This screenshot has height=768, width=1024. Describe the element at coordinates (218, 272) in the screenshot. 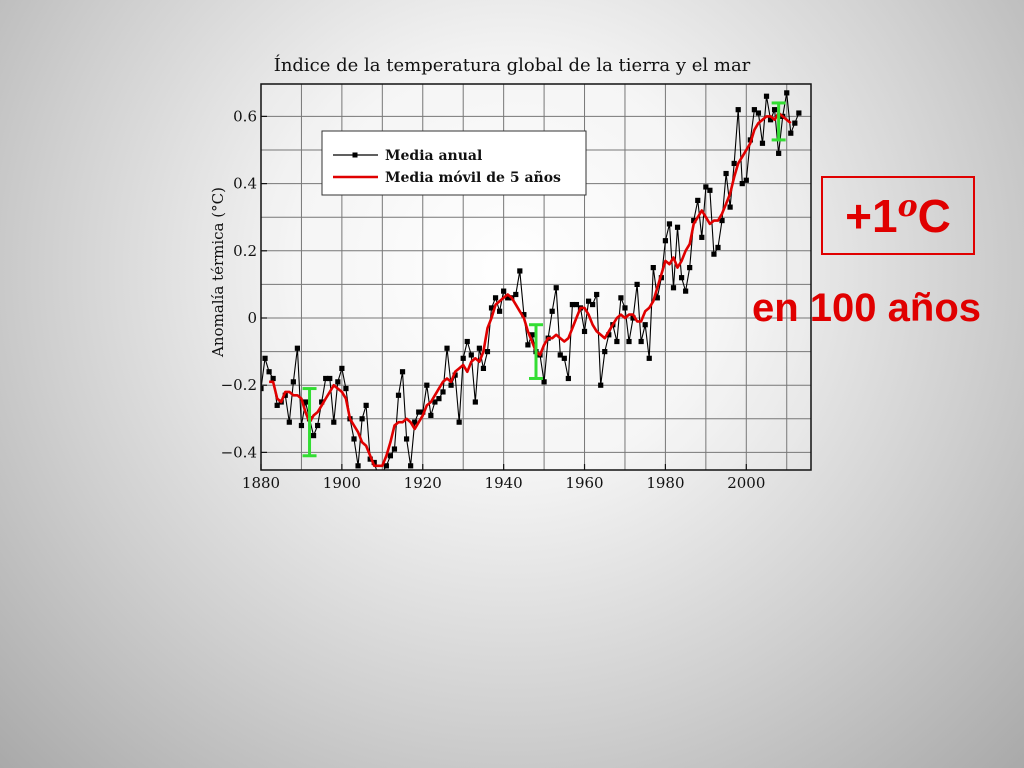

I see `y-axis-label: Anomalía térmica (°C)` at that location.